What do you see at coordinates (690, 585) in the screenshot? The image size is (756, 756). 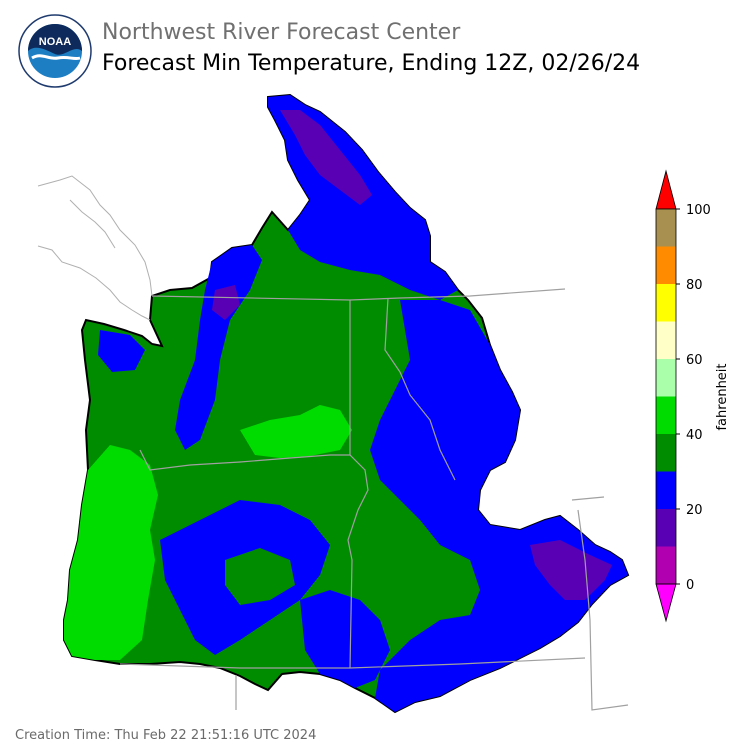 I see `colorbar-tick-0: 0` at bounding box center [690, 585].